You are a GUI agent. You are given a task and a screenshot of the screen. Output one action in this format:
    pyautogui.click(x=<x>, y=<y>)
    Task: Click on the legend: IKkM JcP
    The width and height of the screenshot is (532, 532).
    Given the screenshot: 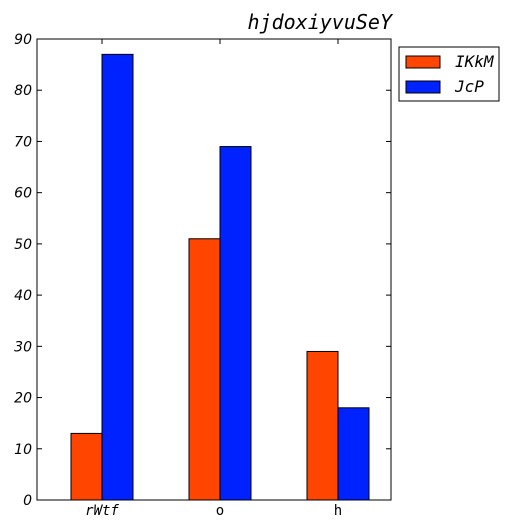 What is the action you would take?
    pyautogui.click(x=449, y=74)
    